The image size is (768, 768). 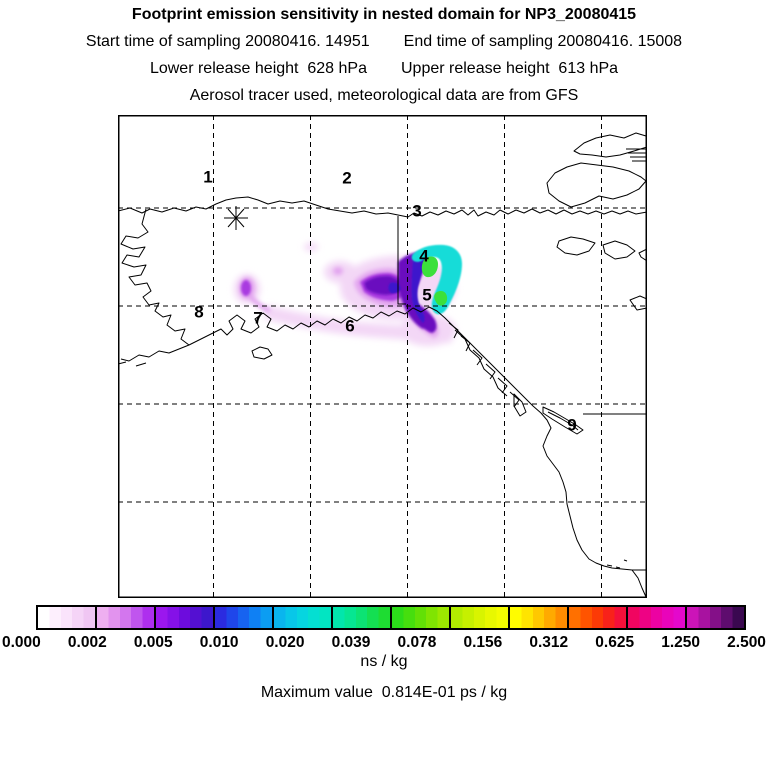 I want to click on colorbar-tick-label: 0.078, so click(x=417, y=642).